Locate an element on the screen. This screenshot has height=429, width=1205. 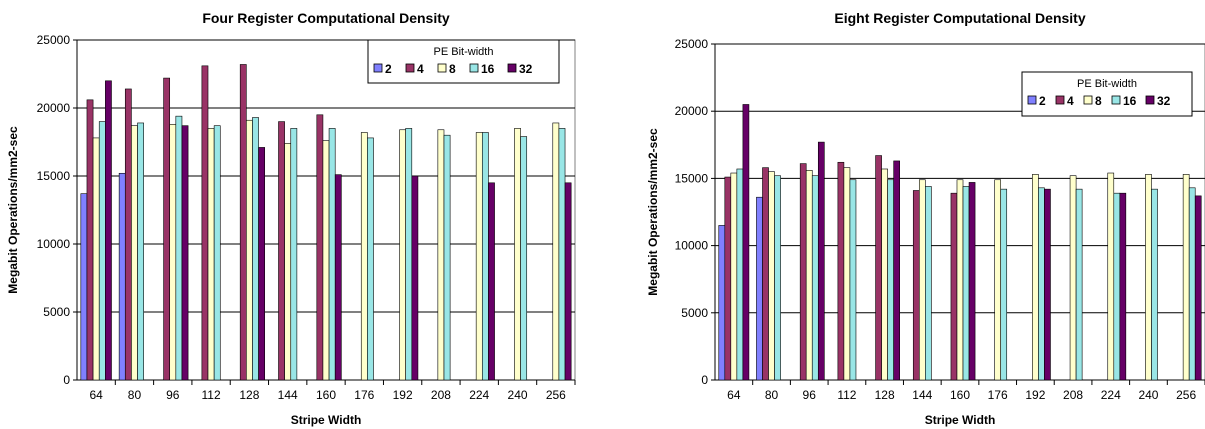
x-tick-label: 256 is located at coordinates (1186, 395).